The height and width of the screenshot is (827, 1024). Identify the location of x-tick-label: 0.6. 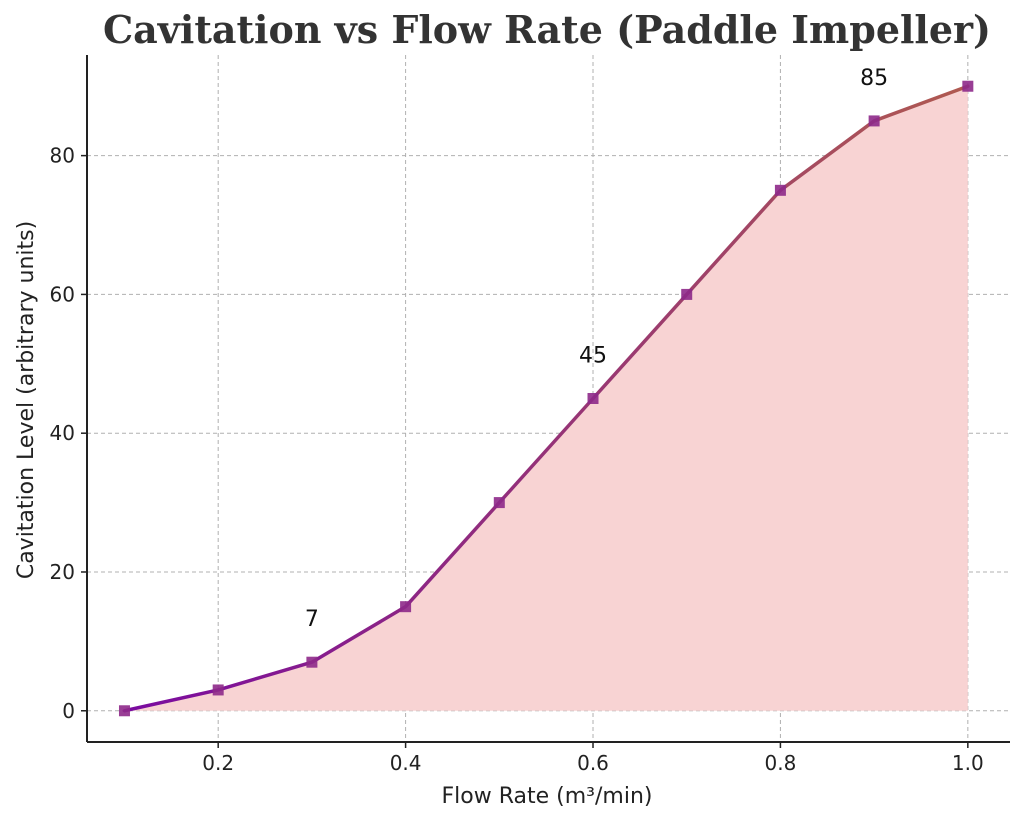
(593, 763).